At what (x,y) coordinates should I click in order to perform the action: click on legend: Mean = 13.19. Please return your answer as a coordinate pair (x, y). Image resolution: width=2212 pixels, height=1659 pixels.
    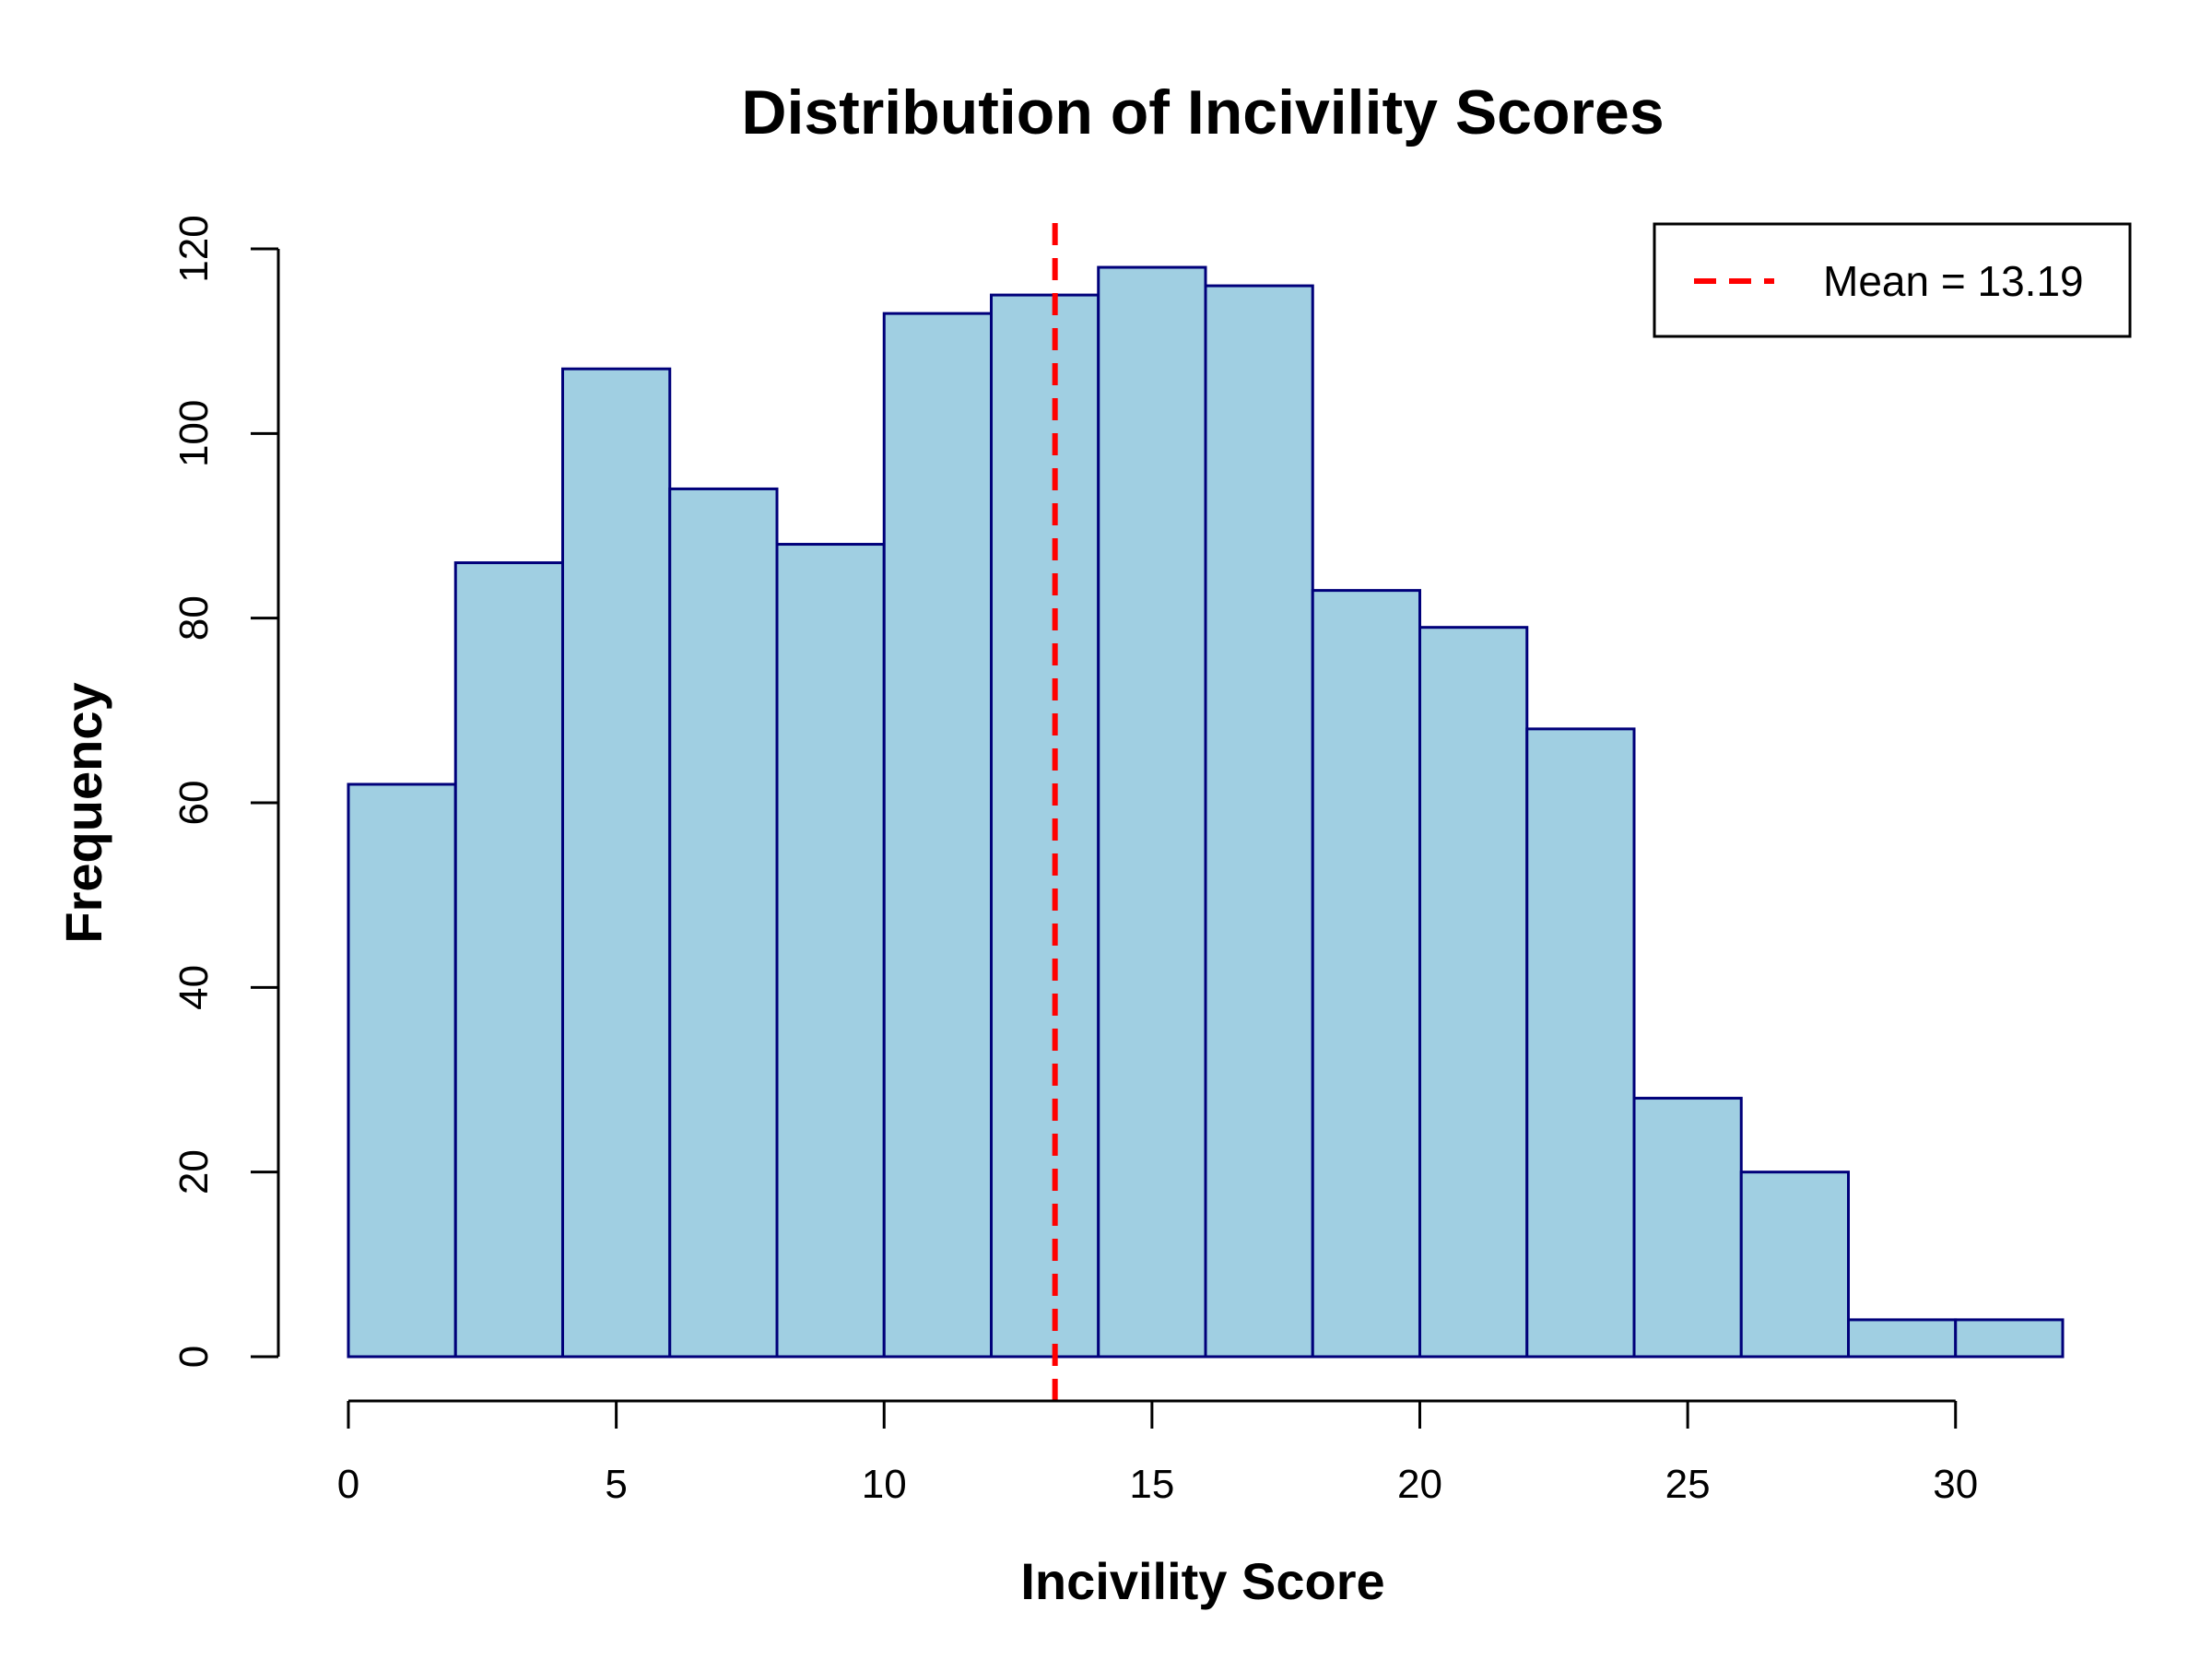
    Looking at the image, I should click on (1892, 280).